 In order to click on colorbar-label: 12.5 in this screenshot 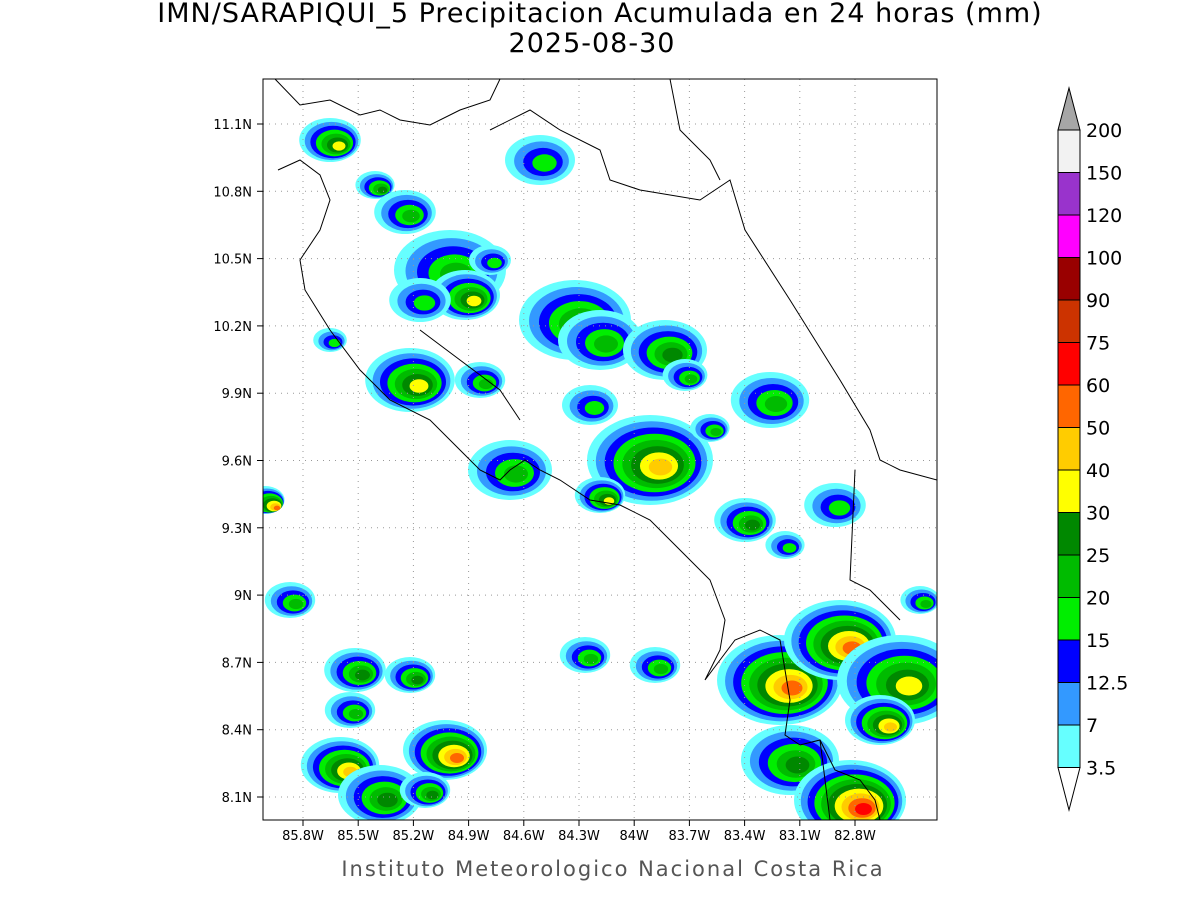, I will do `click(1107, 684)`.